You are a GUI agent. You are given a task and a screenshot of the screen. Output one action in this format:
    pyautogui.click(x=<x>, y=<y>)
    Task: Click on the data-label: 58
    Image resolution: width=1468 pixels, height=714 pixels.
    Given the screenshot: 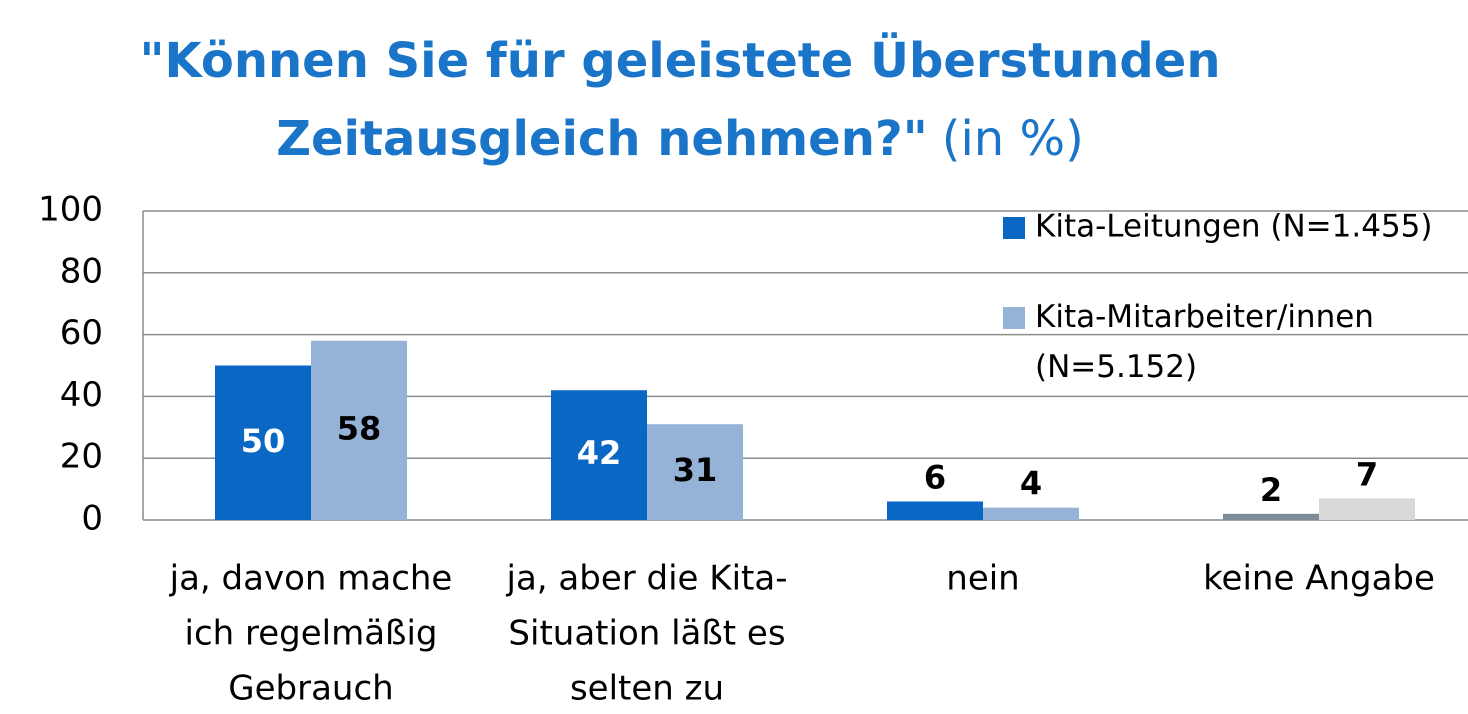 What is the action you would take?
    pyautogui.click(x=359, y=428)
    